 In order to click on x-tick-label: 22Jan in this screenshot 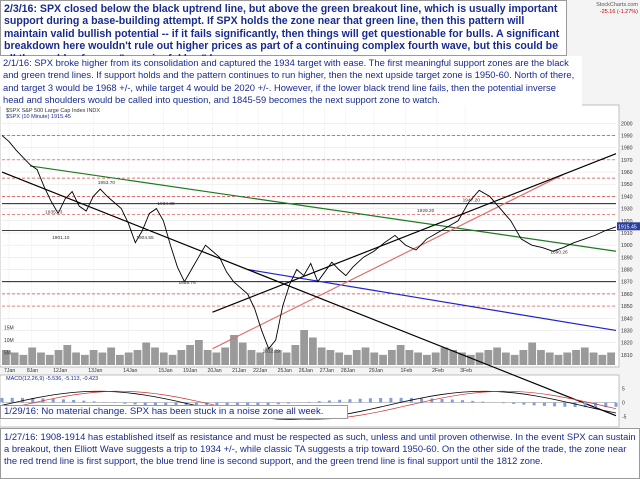, I will do `click(260, 371)`.